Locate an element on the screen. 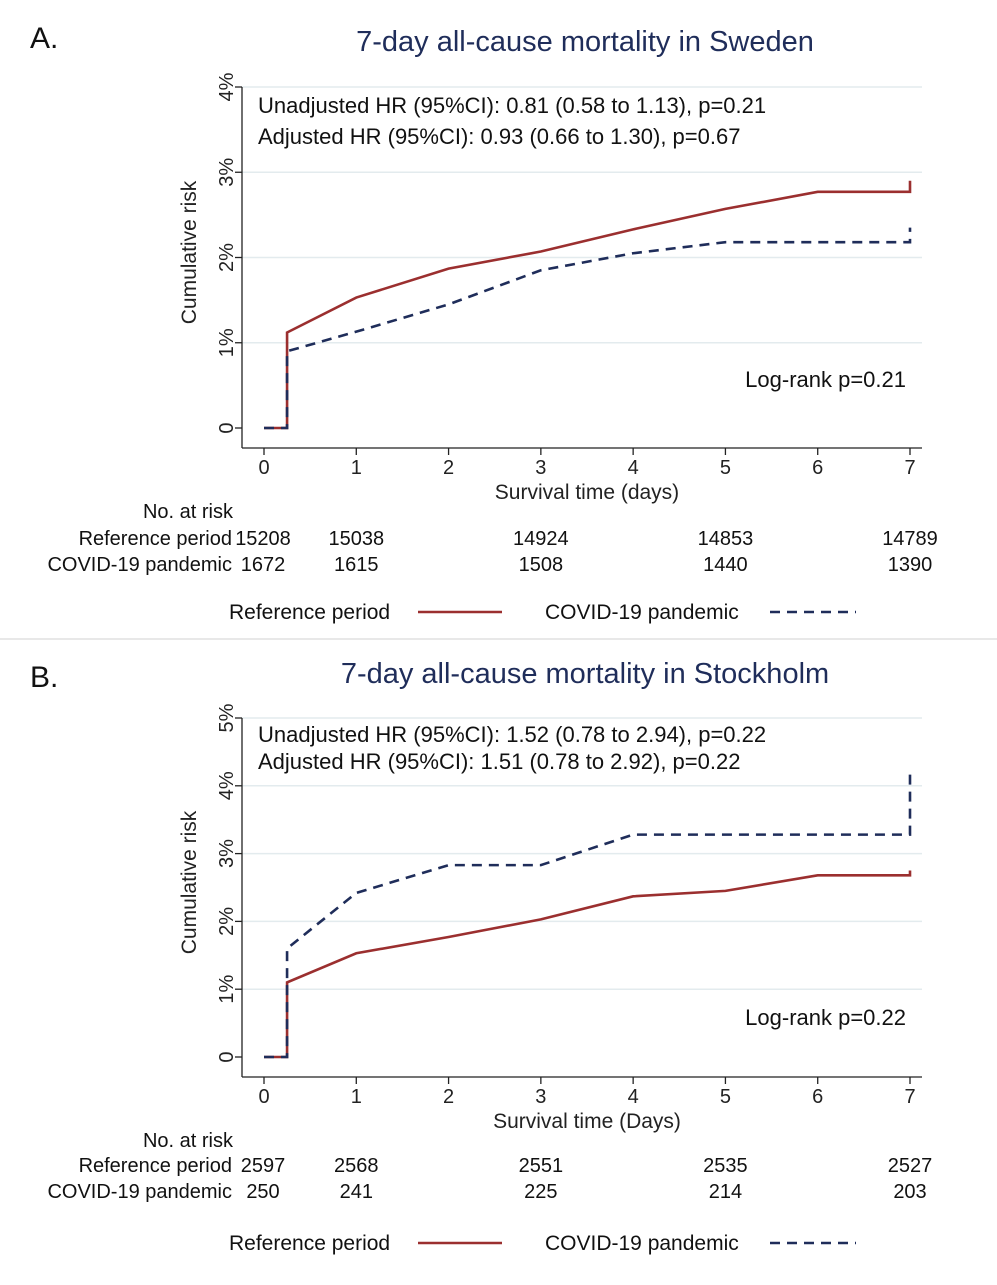  risk-table-value: 2568 is located at coordinates (356, 1166).